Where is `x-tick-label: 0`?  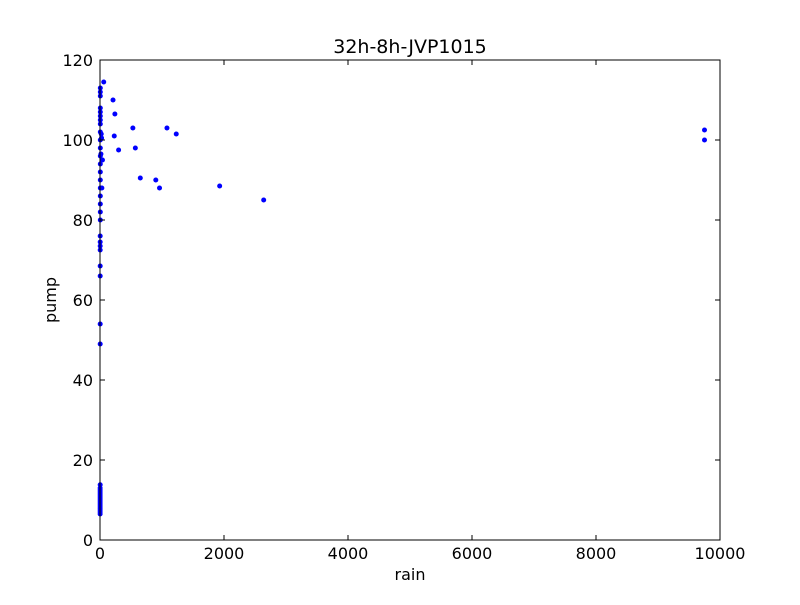
x-tick-label: 0 is located at coordinates (100, 553).